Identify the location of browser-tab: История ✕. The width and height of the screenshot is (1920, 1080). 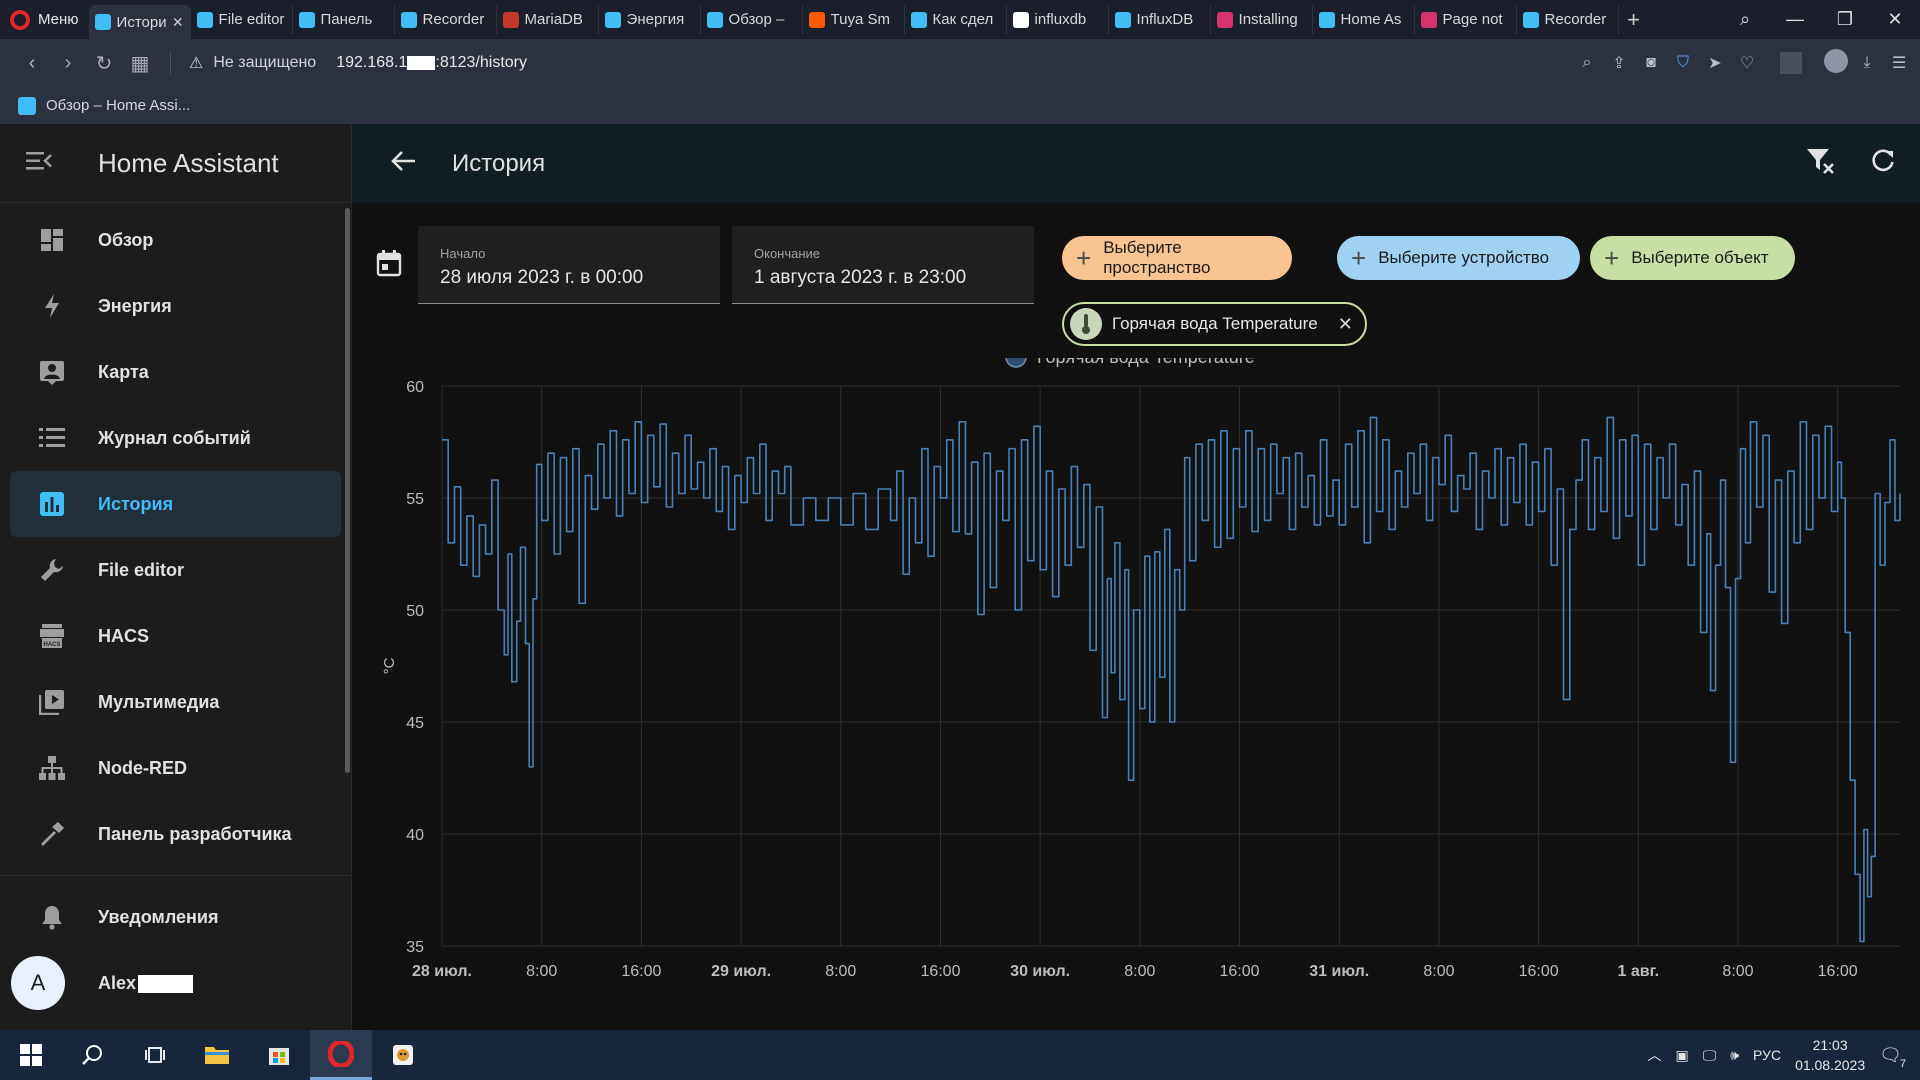
(139, 22).